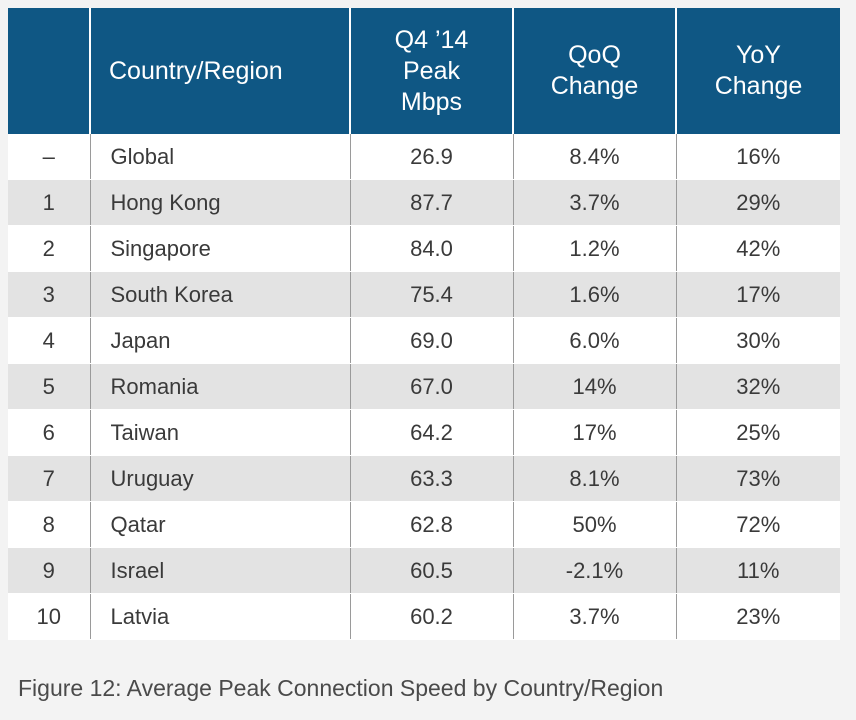  I want to click on yoy-change-cell: 29%, so click(758, 202).